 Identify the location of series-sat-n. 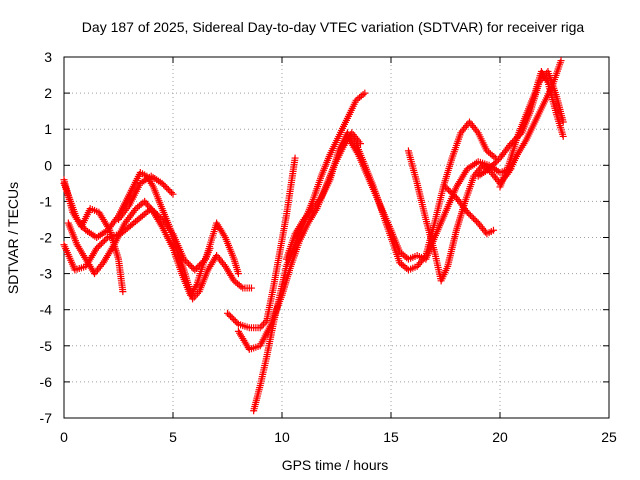
(531, 129).